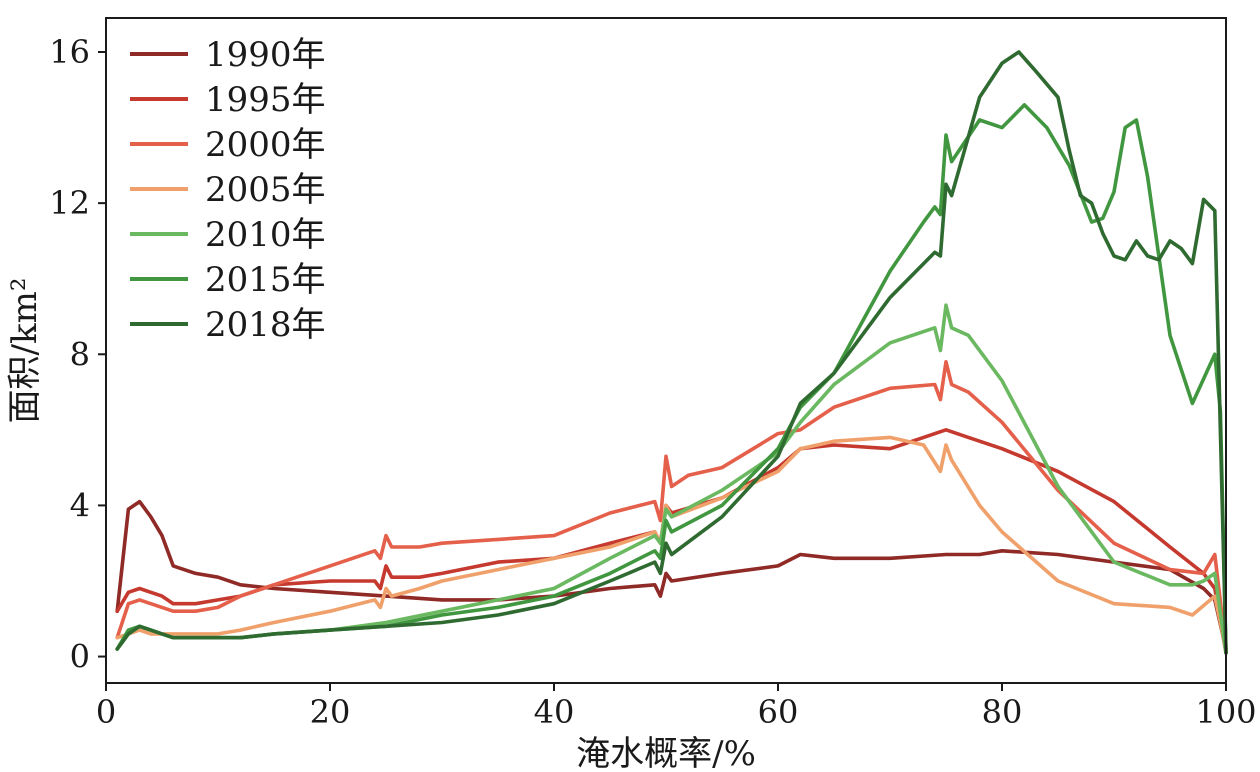 This screenshot has width=1260, height=772. What do you see at coordinates (69, 203) in the screenshot?
I see `y-tick-label: 12` at bounding box center [69, 203].